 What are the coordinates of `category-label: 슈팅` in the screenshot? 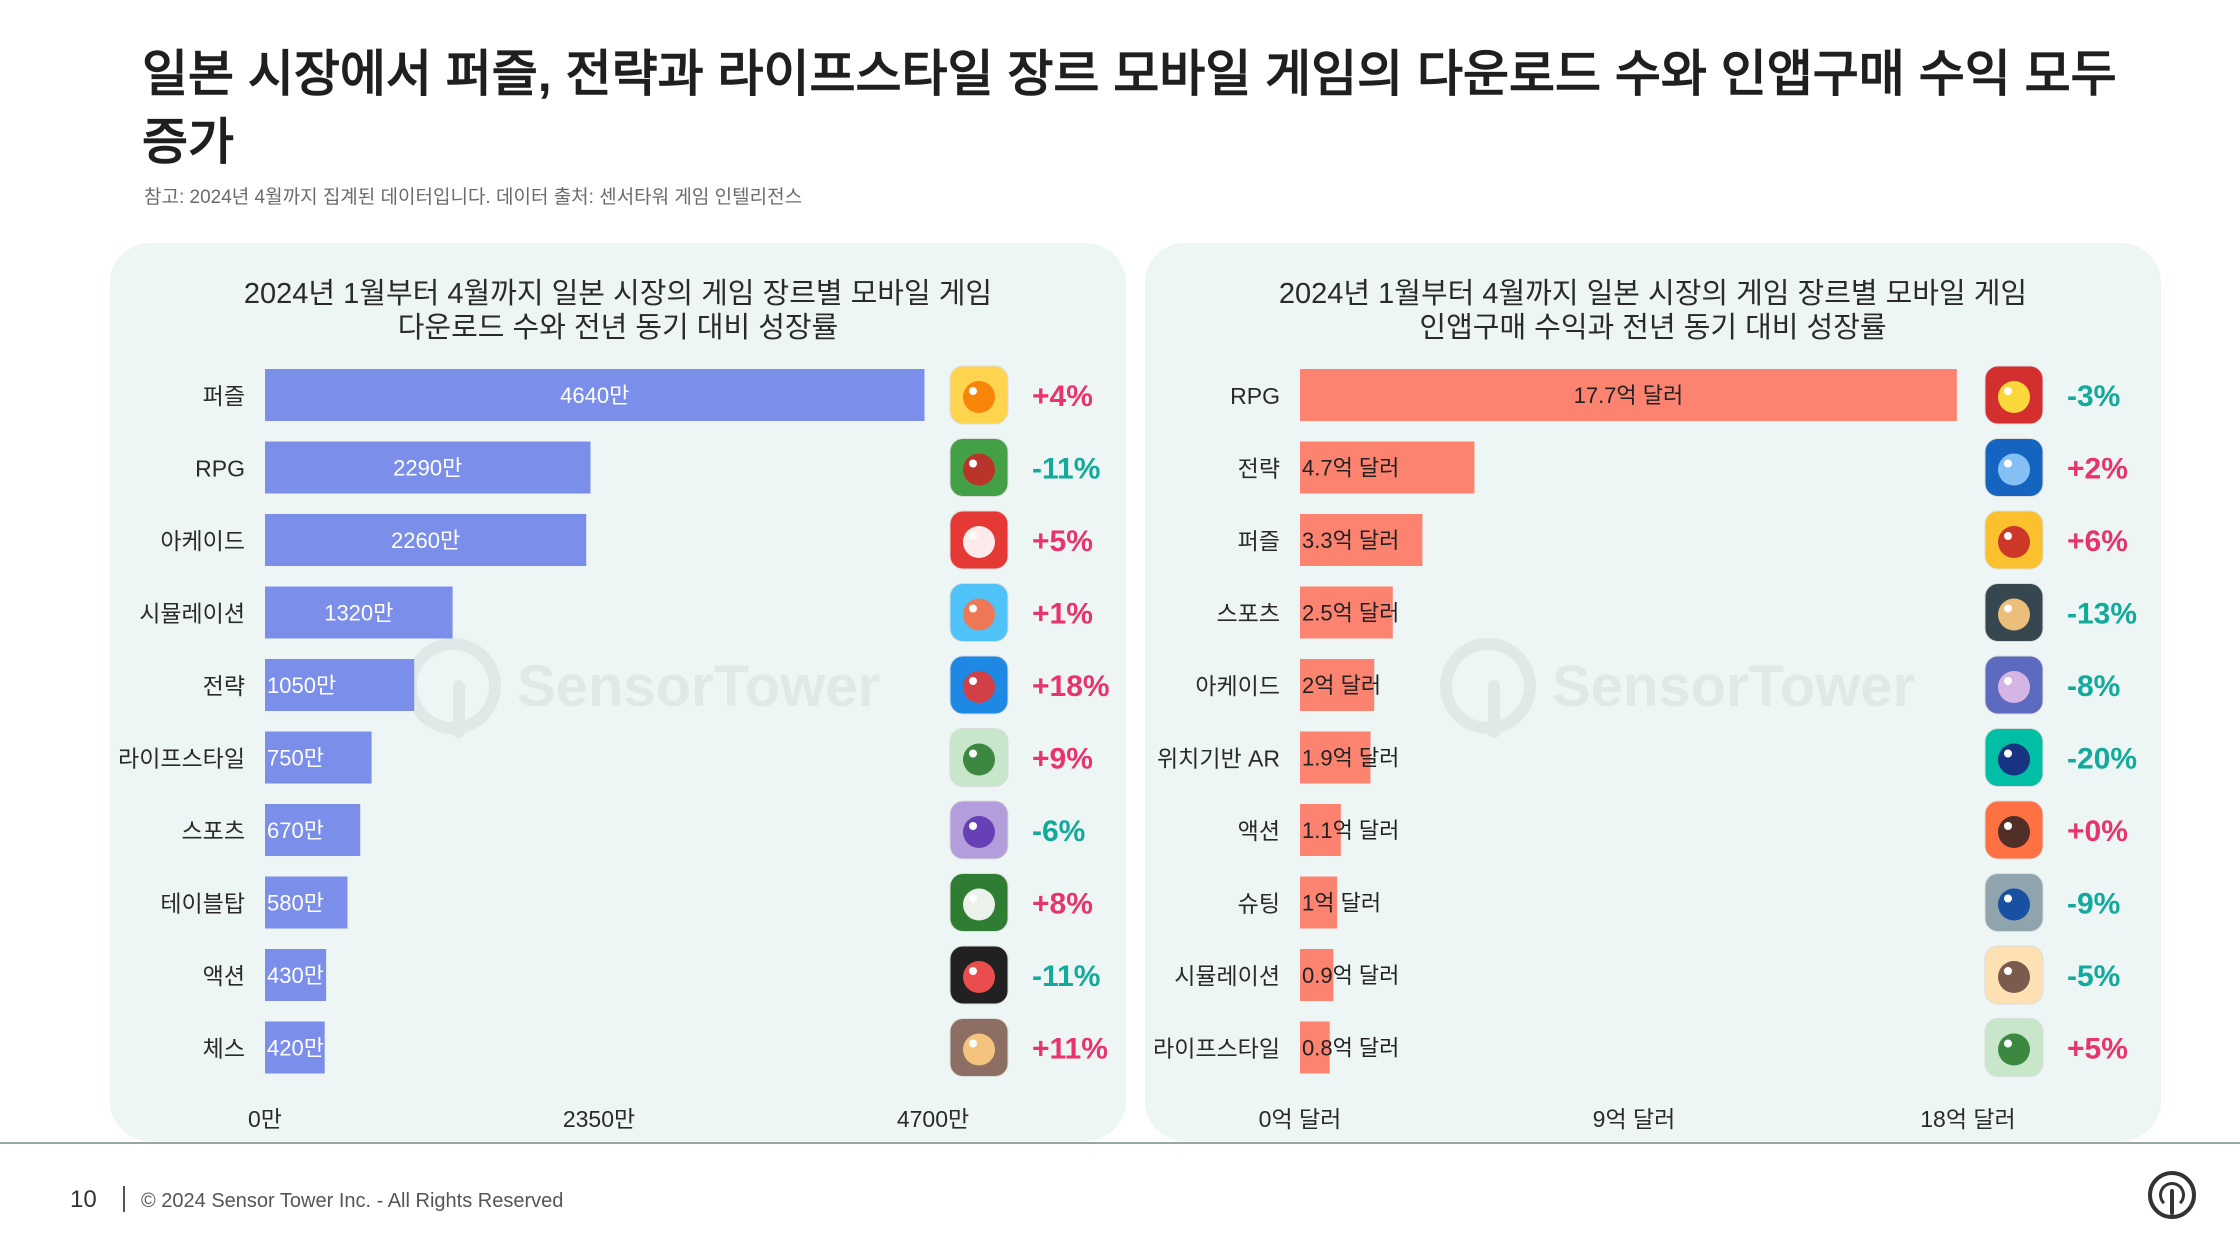 It's located at (1259, 904).